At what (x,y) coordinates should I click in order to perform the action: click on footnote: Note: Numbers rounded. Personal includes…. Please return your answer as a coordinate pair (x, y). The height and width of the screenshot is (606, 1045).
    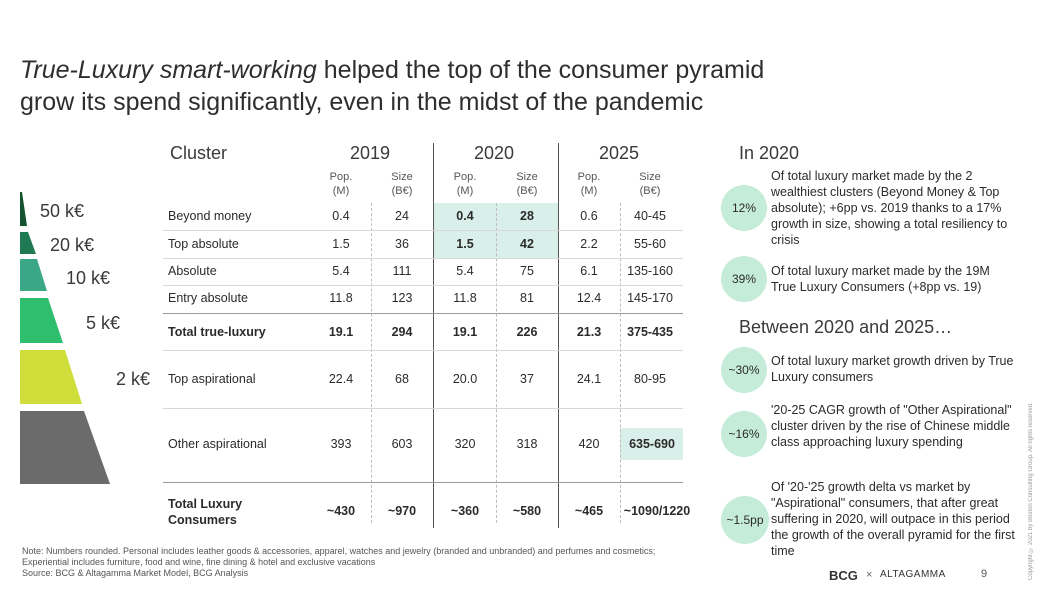
    Looking at the image, I should click on (339, 562).